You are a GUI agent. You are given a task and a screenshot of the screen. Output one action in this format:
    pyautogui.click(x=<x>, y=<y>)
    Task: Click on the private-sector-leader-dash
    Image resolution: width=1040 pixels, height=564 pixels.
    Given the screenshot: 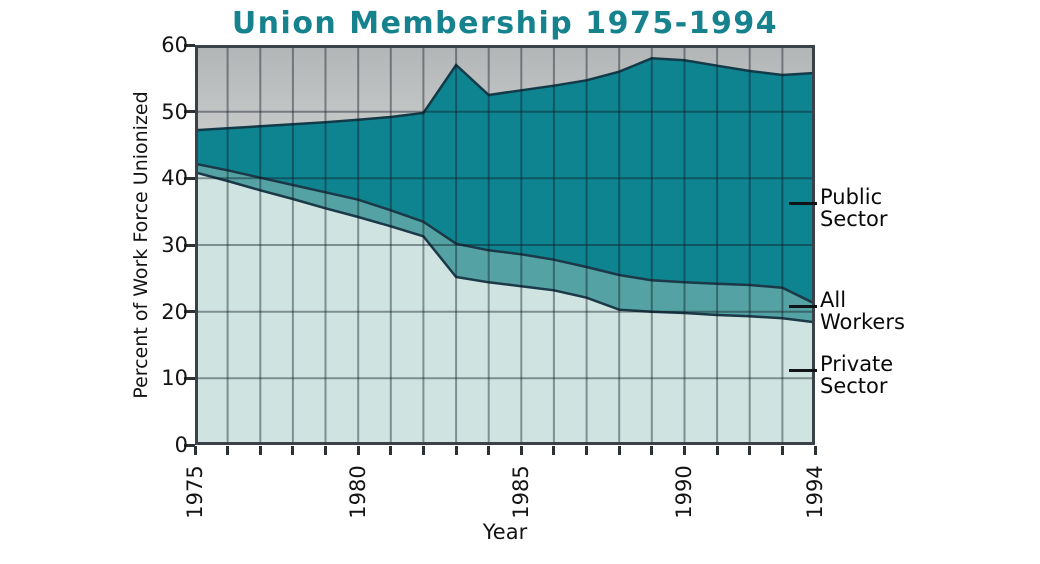 What is the action you would take?
    pyautogui.click(x=803, y=370)
    